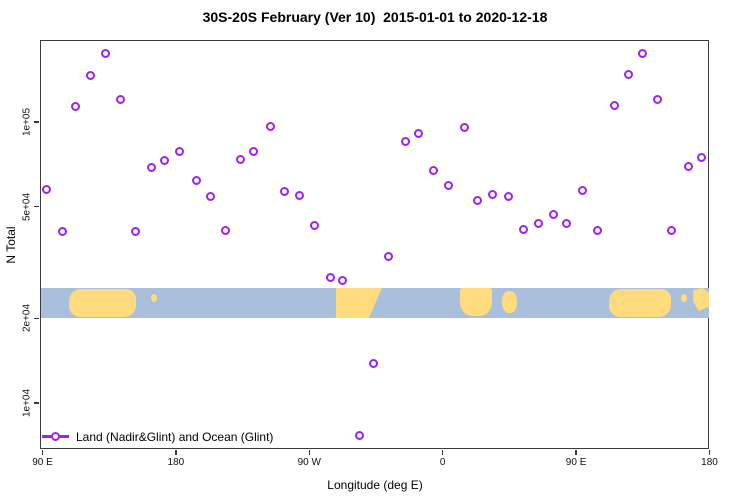  I want to click on land-africa, so click(476, 302).